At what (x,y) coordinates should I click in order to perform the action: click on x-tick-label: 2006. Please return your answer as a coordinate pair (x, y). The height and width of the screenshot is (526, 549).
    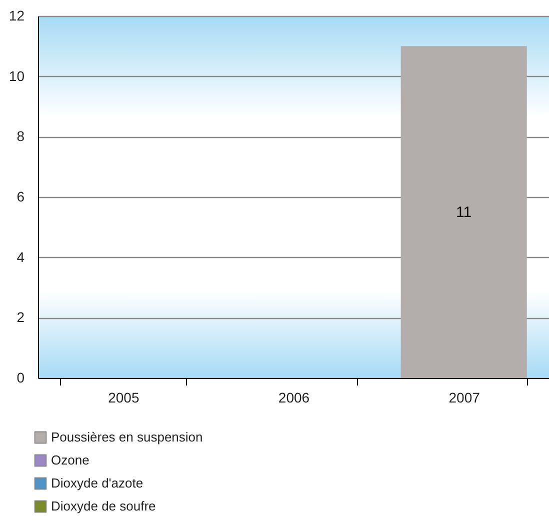
    Looking at the image, I should click on (294, 398).